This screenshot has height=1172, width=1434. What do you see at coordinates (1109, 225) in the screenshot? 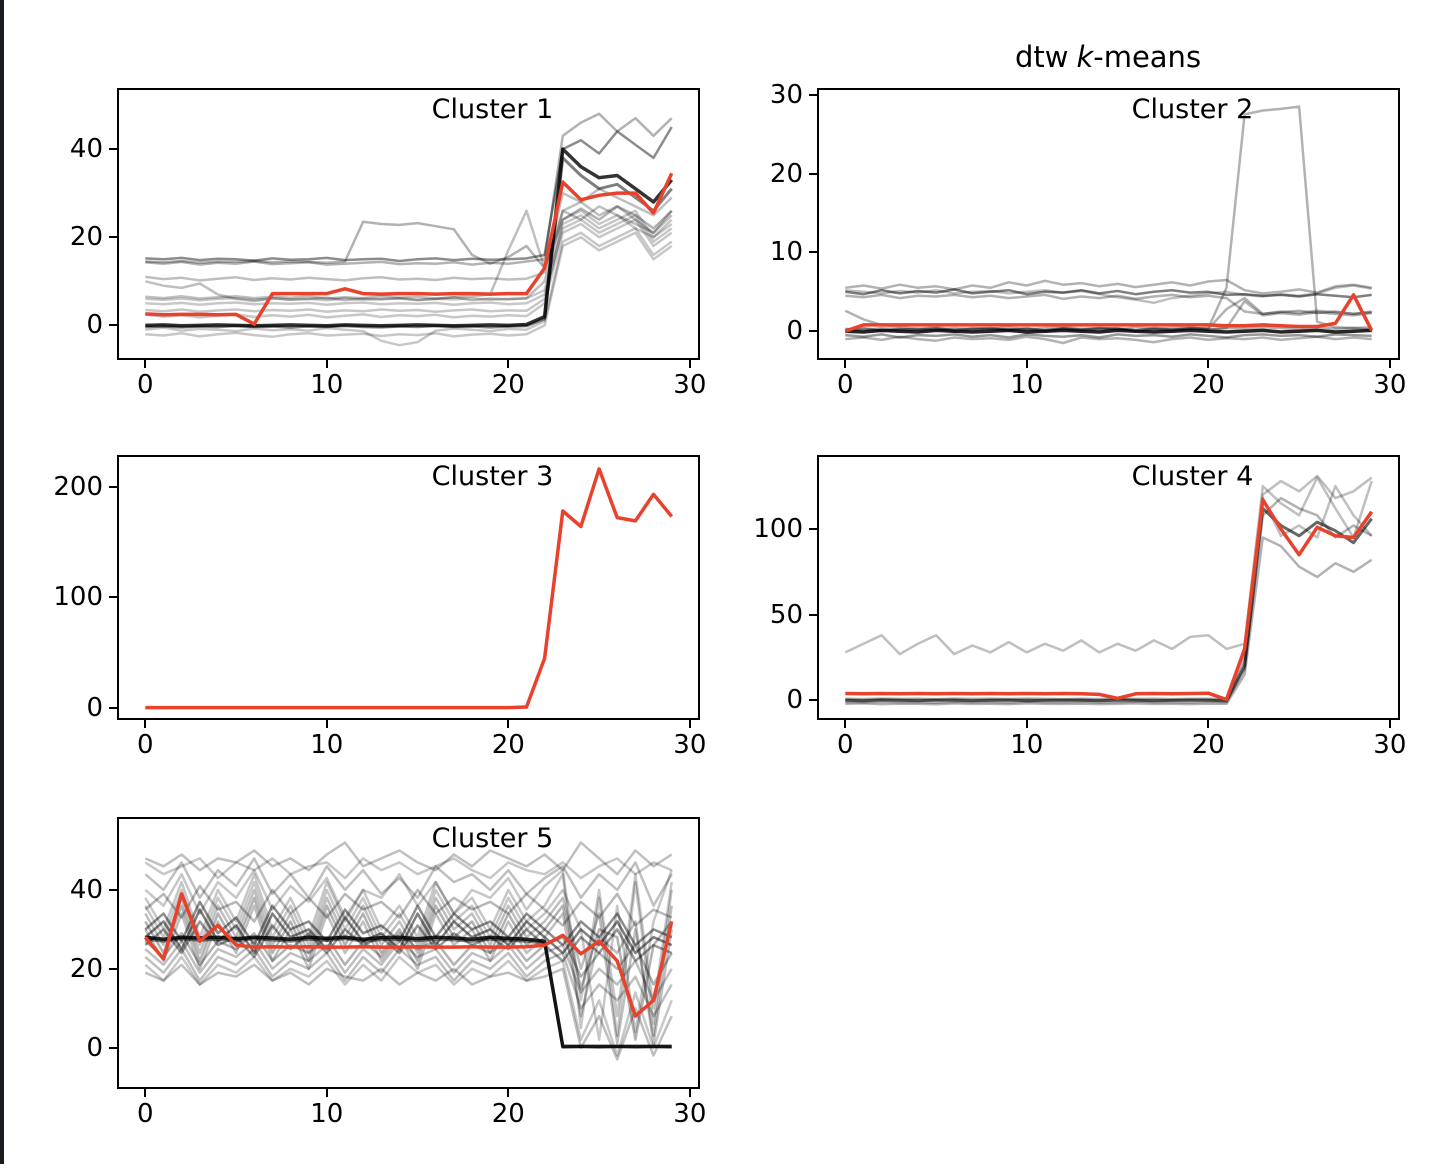
I see `cluster-2-series-plot` at bounding box center [1109, 225].